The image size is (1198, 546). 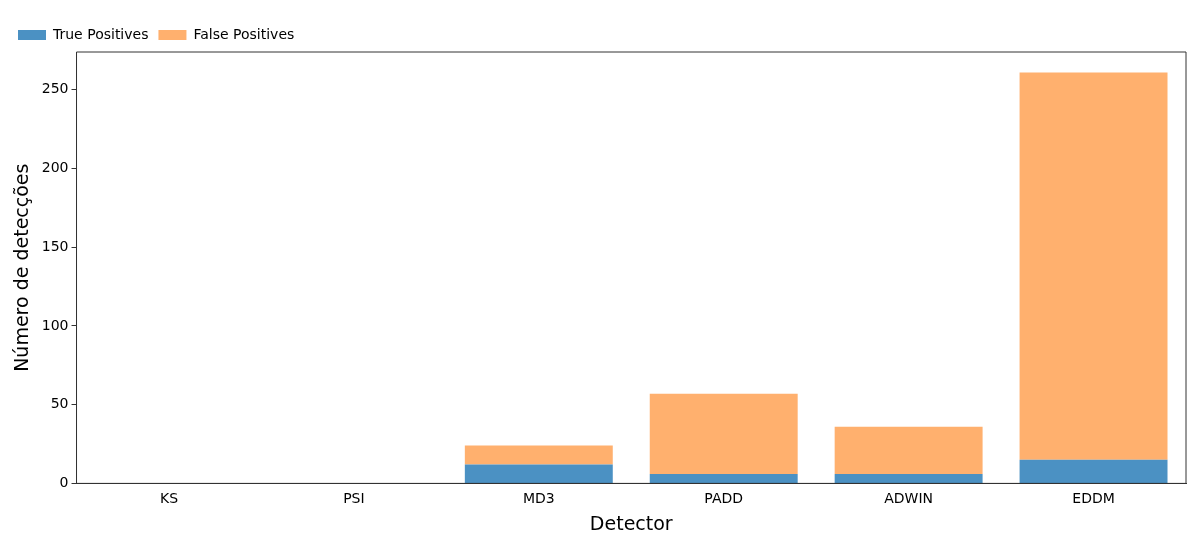 I want to click on x-tick-label: ADWIN, so click(x=909, y=498).